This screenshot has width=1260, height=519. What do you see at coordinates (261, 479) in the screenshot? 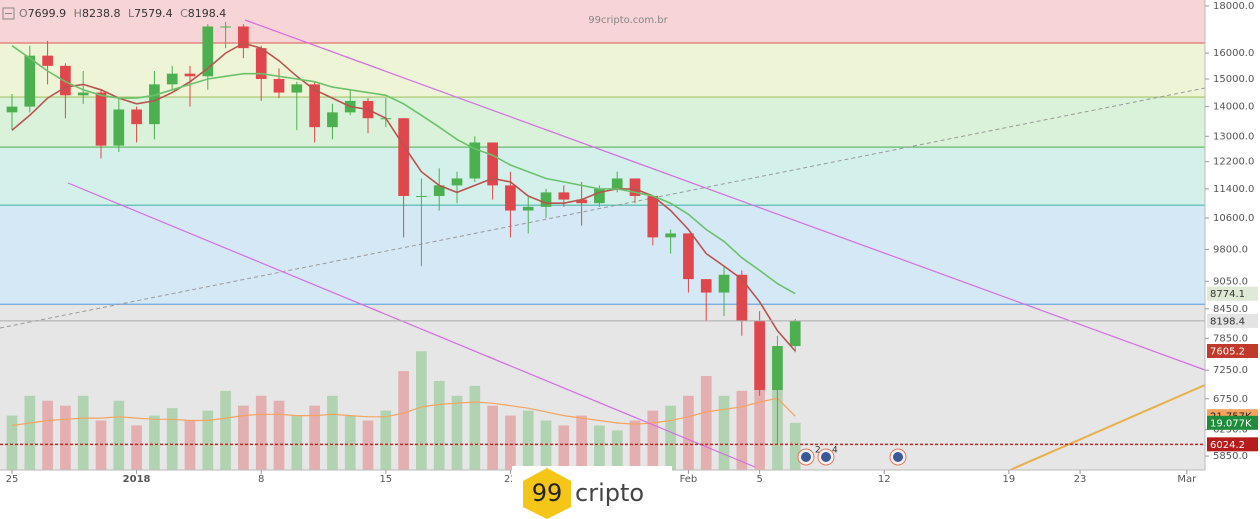
I see `x-tick-label: 8` at bounding box center [261, 479].